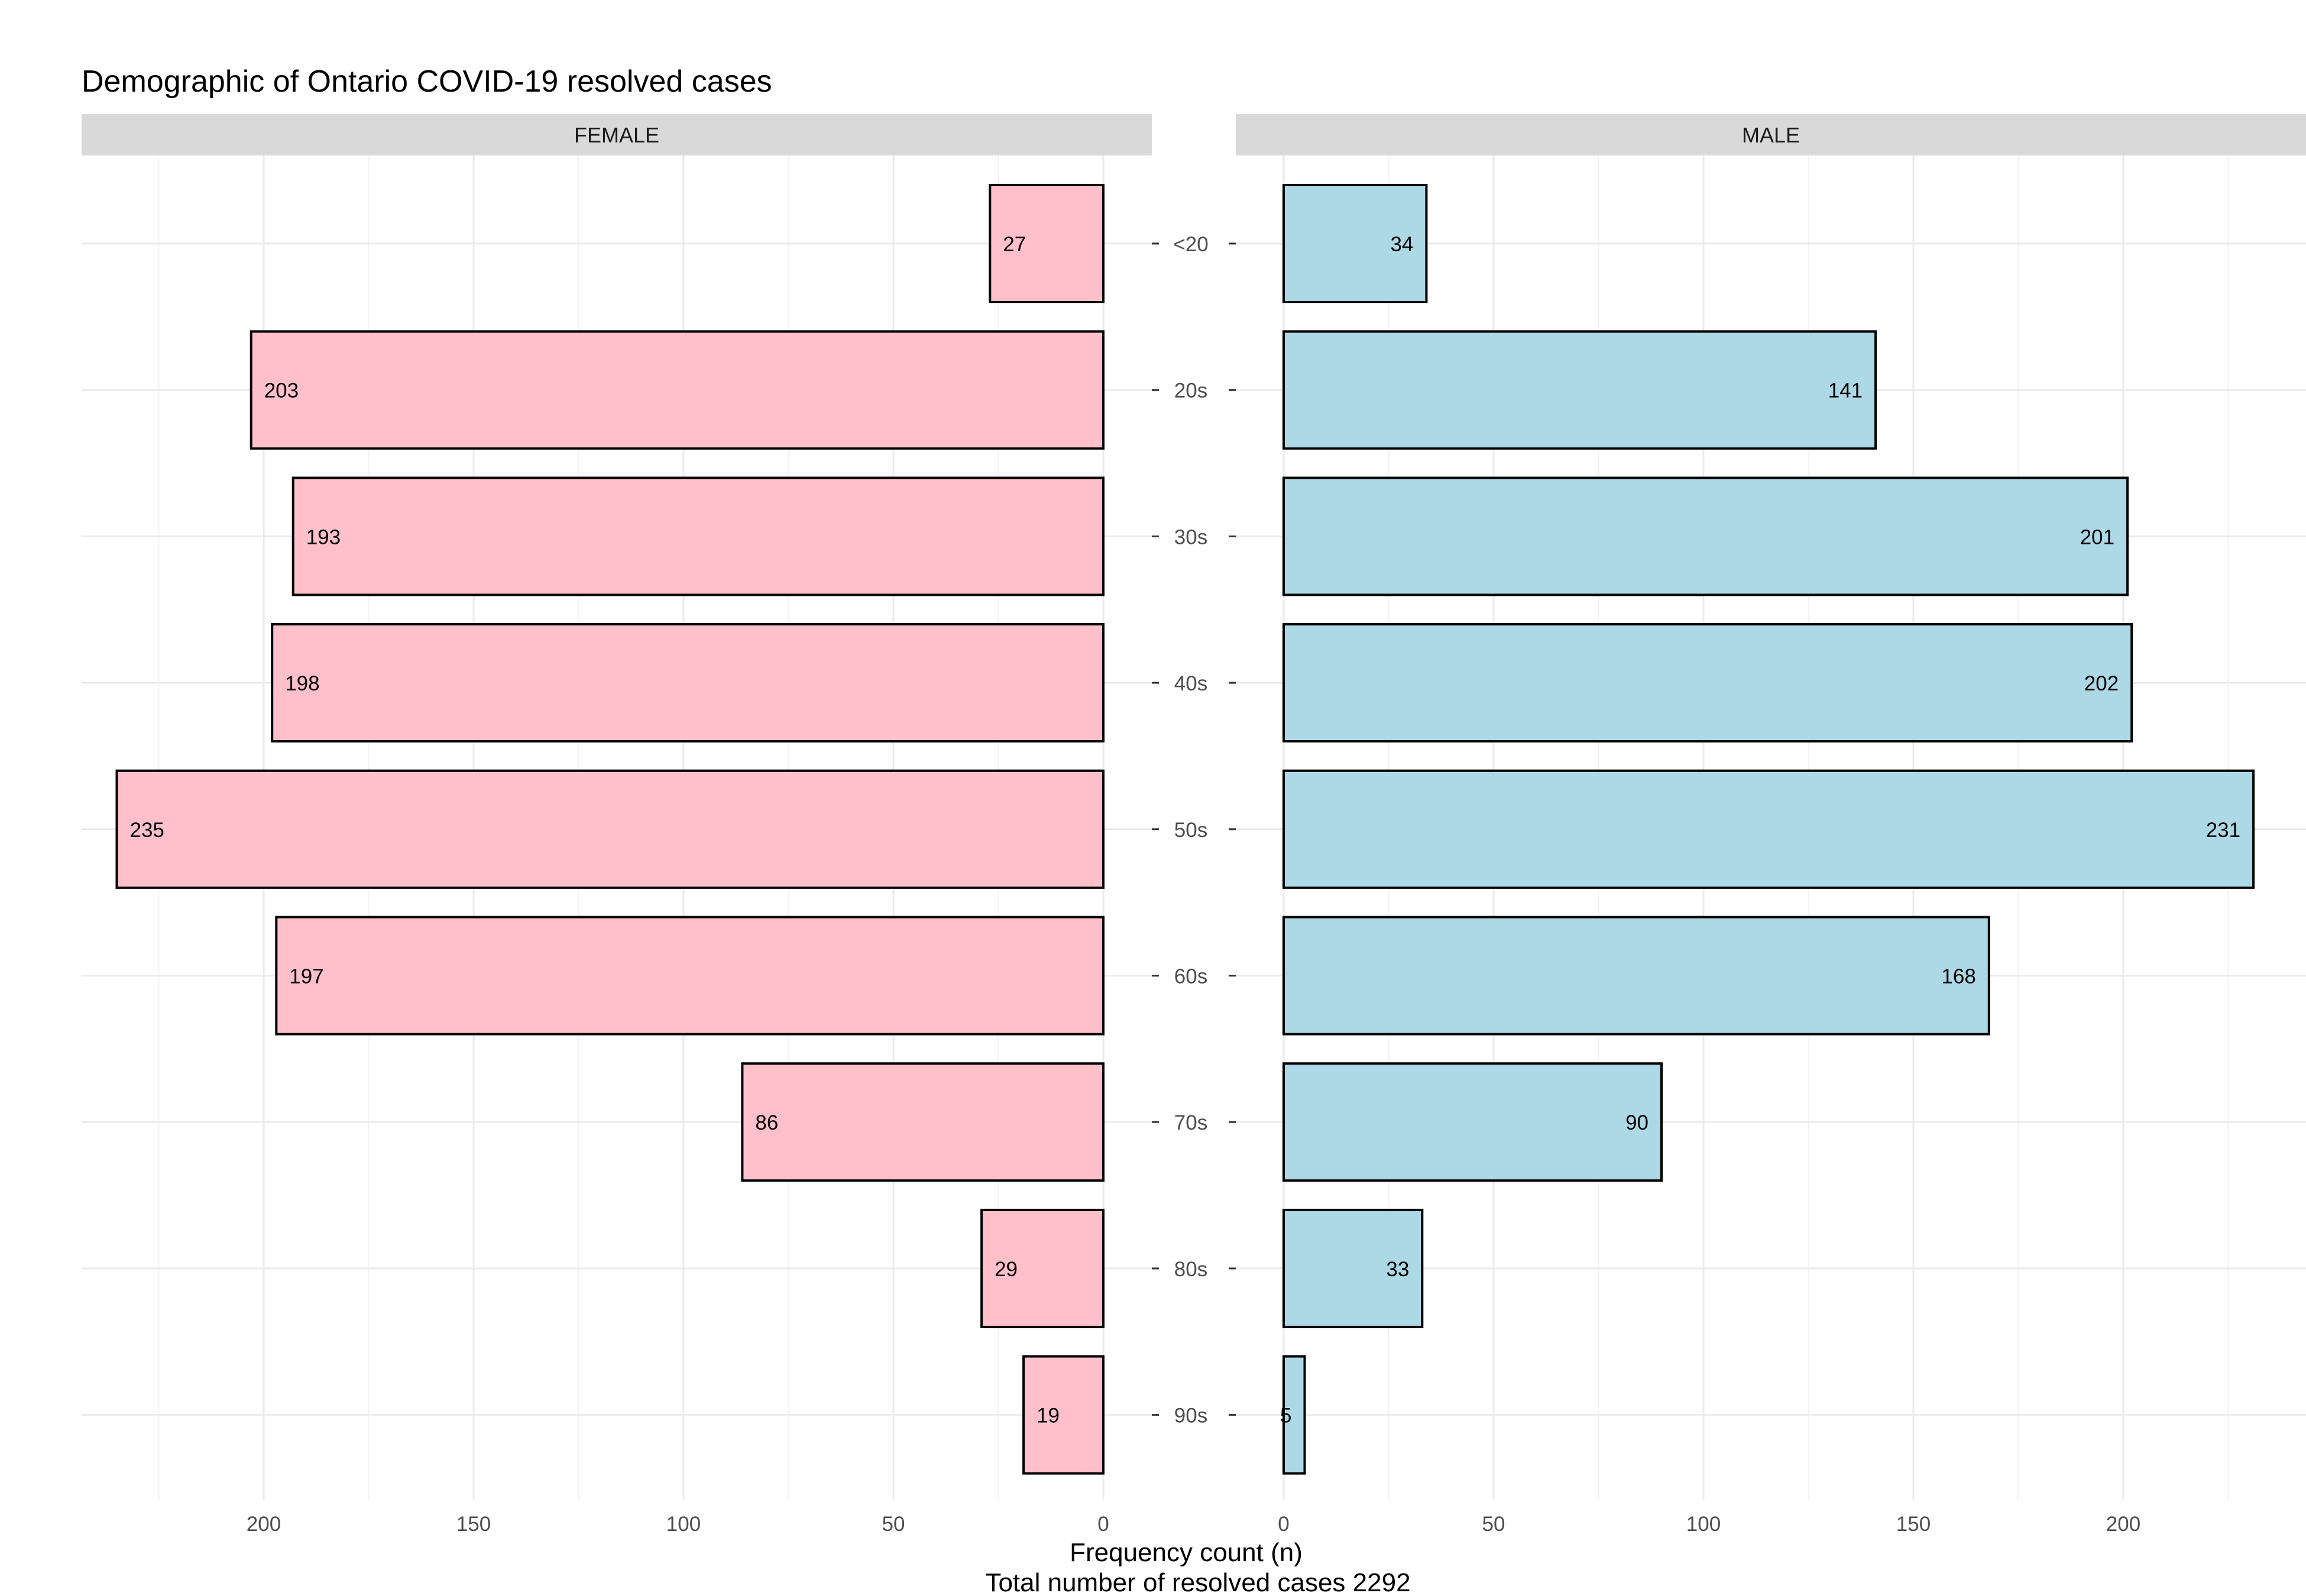  What do you see at coordinates (683, 1524) in the screenshot?
I see `female-x-tick-label: 100` at bounding box center [683, 1524].